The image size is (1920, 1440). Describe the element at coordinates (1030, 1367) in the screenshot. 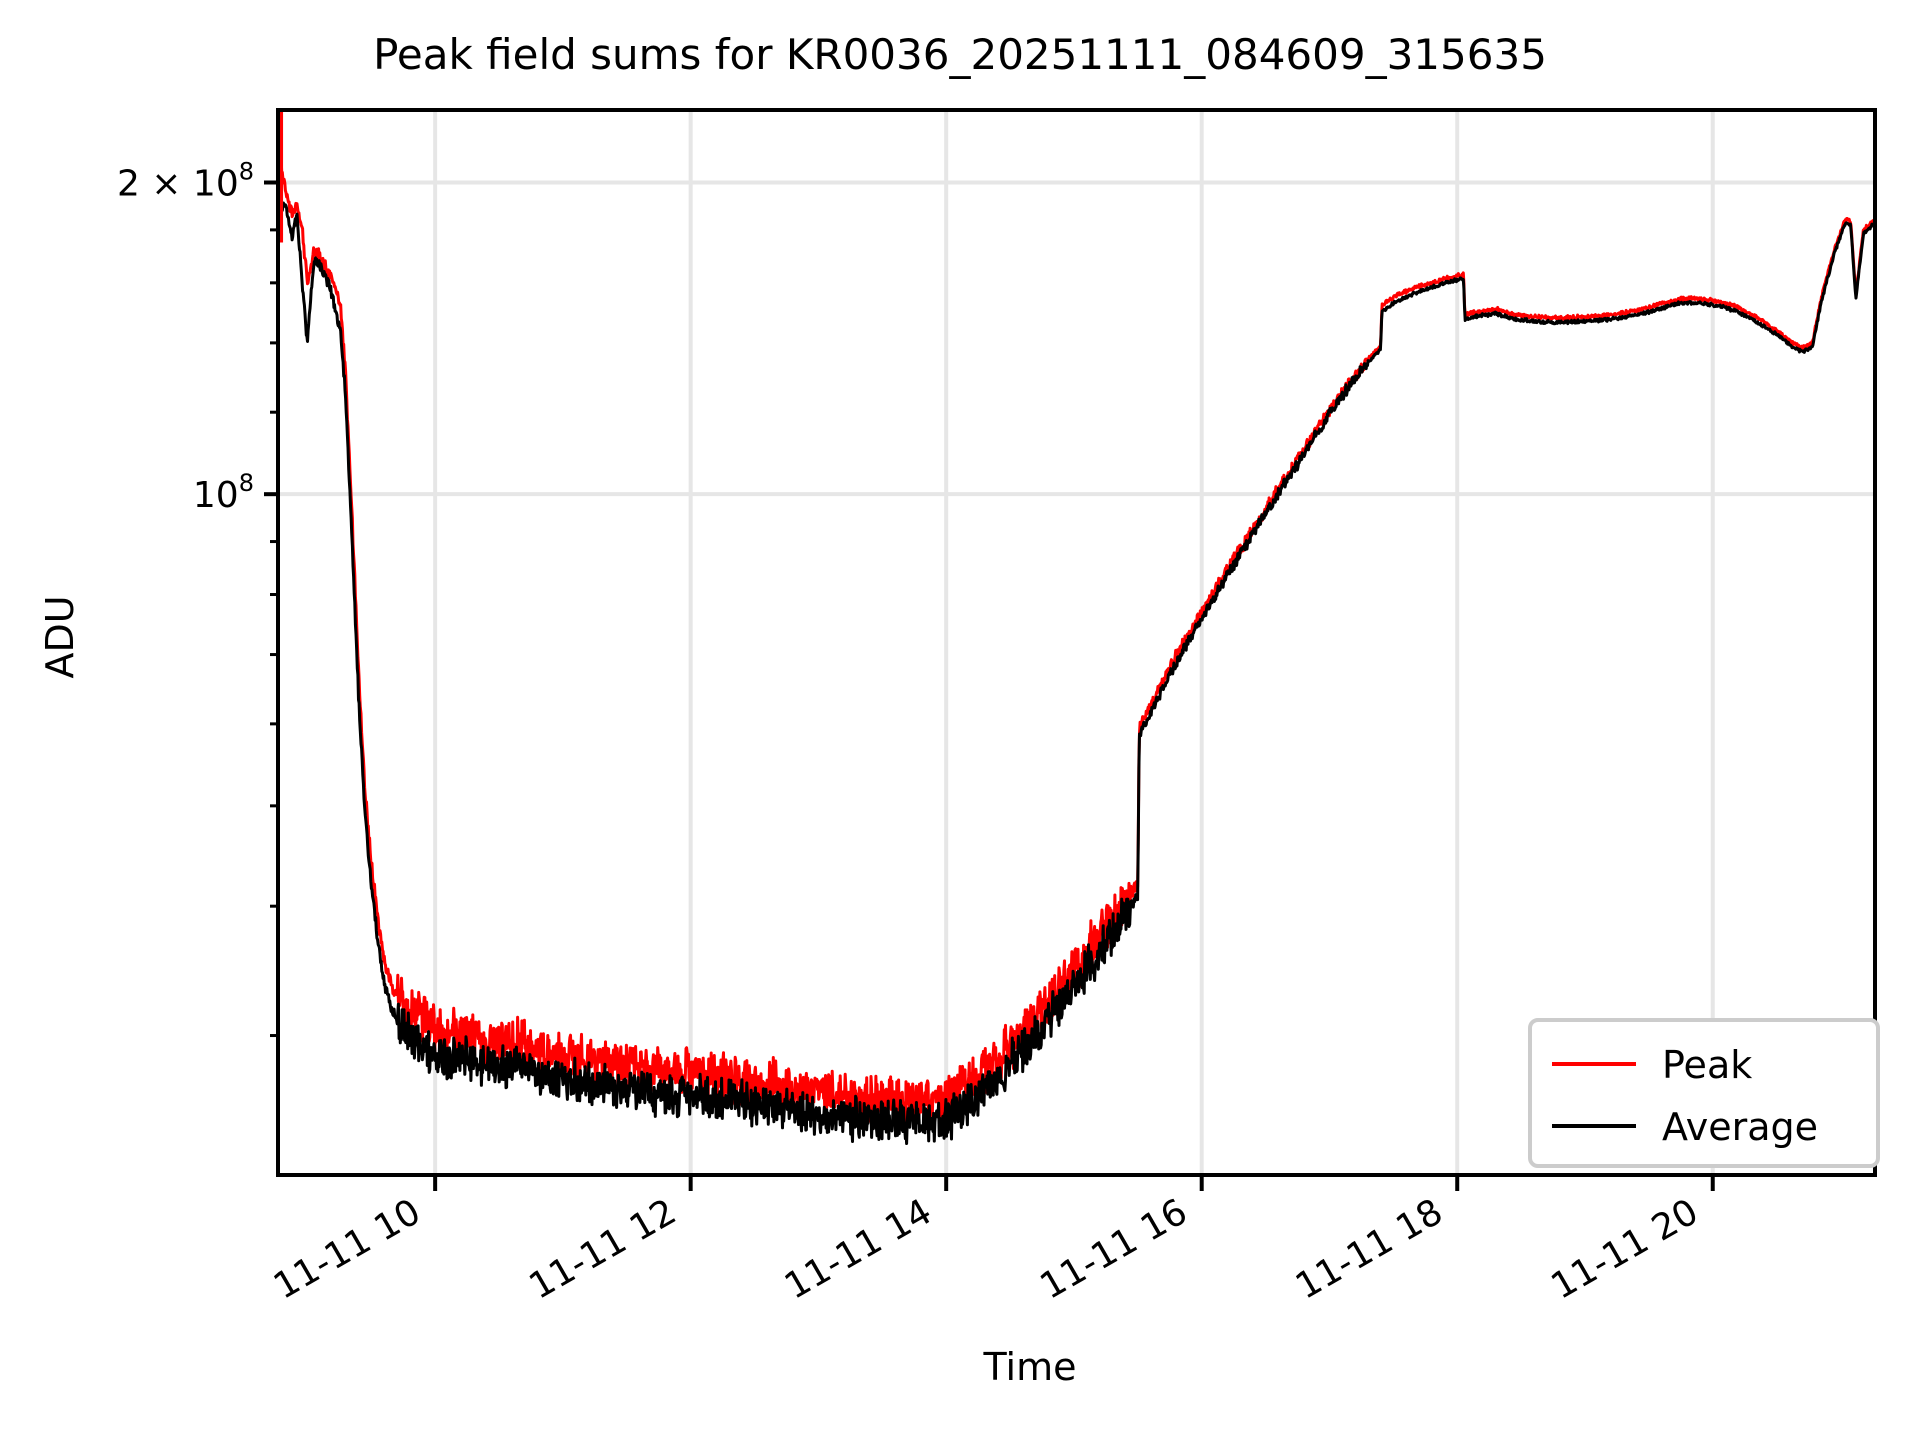

I see `x-axis-label: Time` at that location.